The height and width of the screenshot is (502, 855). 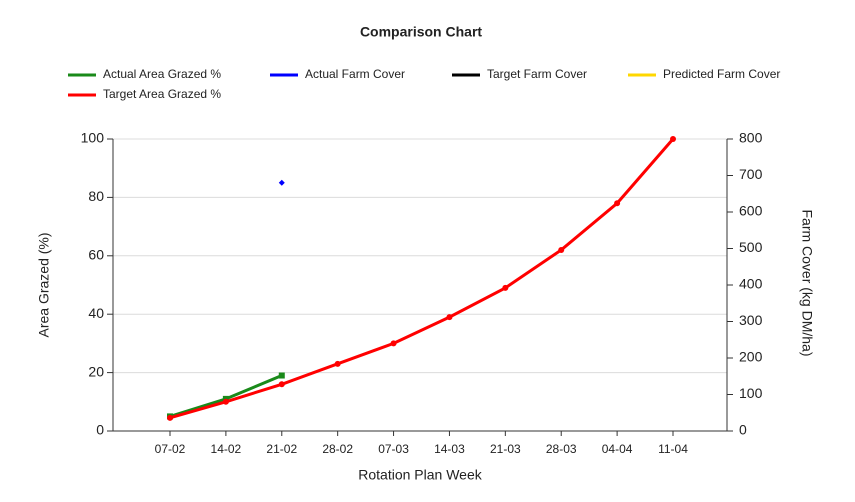 What do you see at coordinates (170, 449) in the screenshot?
I see `x-tick-label: 07-02` at bounding box center [170, 449].